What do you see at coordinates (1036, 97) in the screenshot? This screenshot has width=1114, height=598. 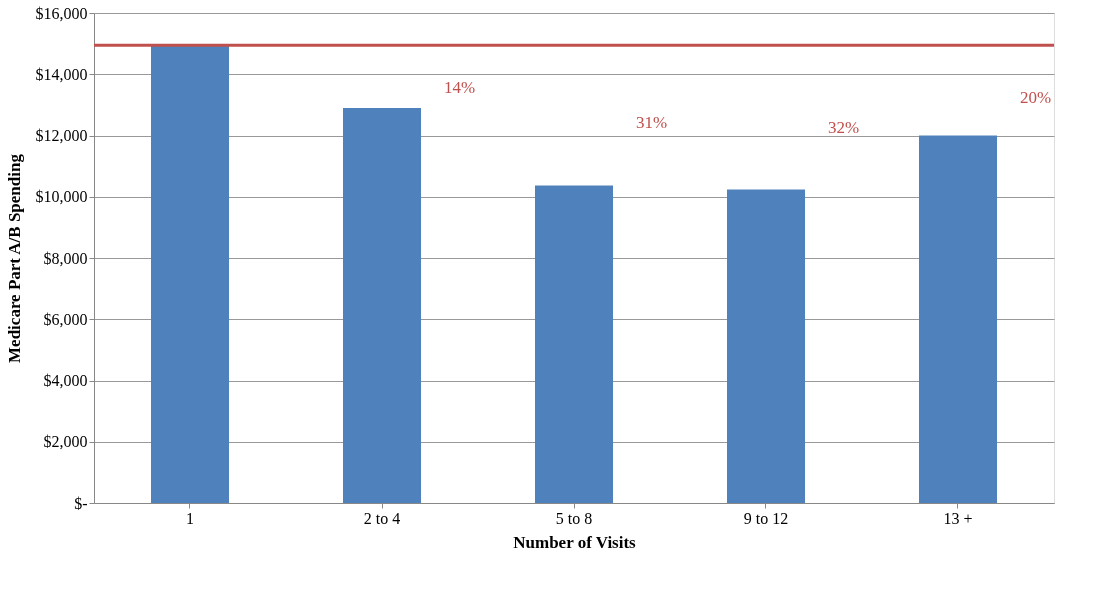 I see `annotation: 20%` at bounding box center [1036, 97].